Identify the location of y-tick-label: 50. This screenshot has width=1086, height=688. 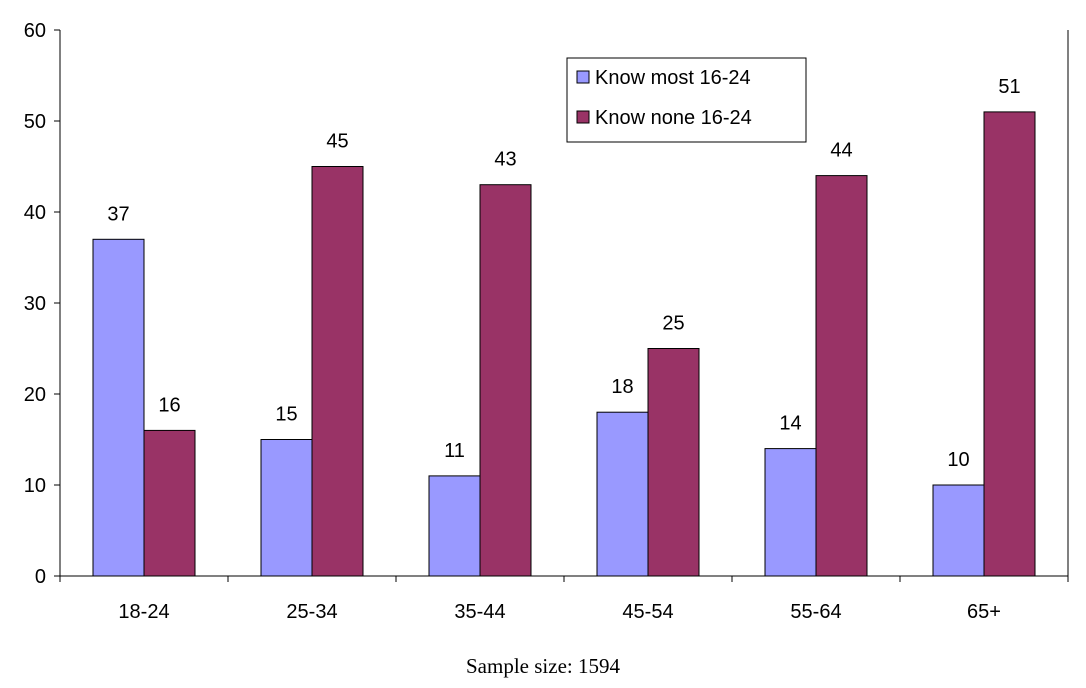
(35, 122).